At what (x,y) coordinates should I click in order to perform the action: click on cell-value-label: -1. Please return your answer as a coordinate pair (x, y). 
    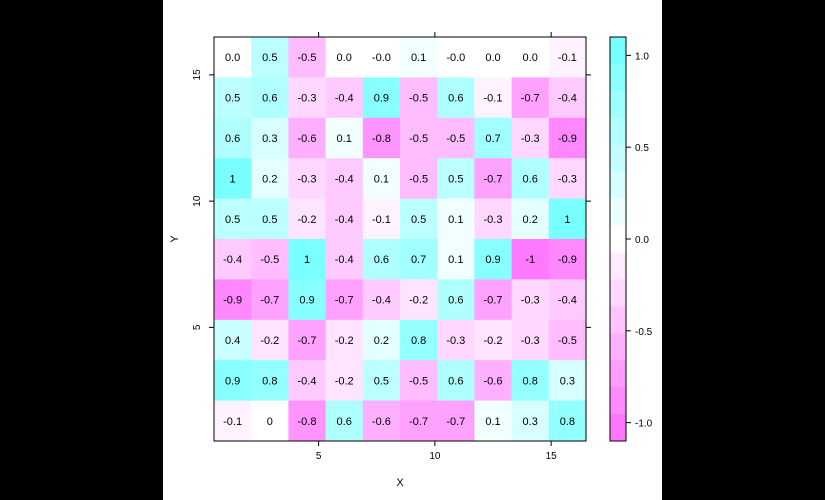
    Looking at the image, I should click on (530, 260).